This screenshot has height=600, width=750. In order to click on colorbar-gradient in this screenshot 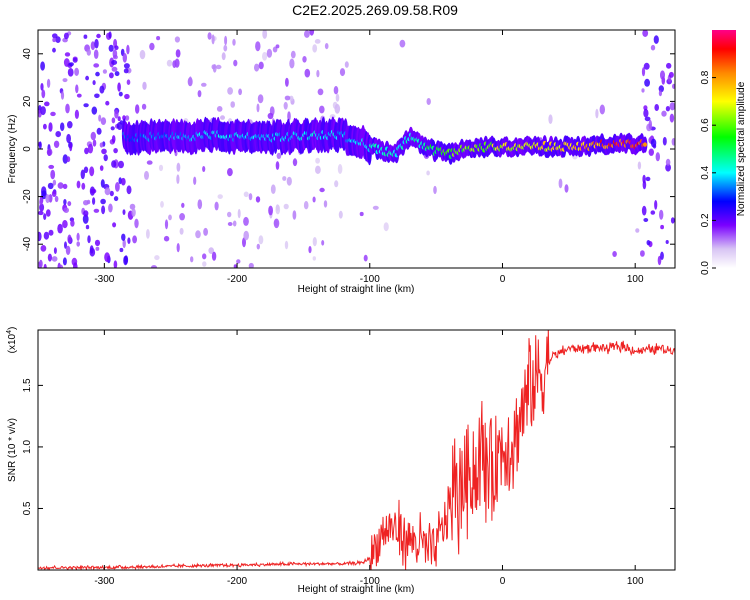, I will do `click(724, 149)`.